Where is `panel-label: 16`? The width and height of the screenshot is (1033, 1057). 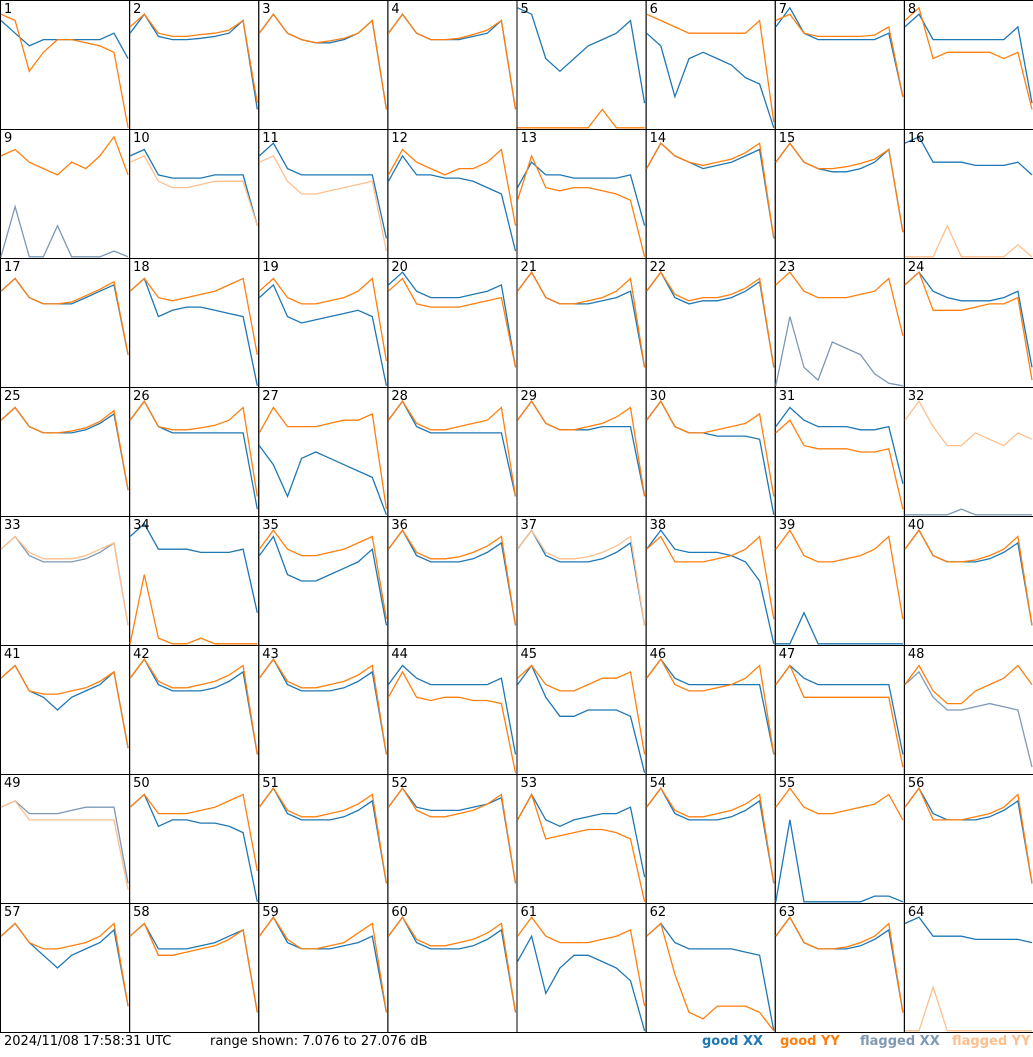 panel-label: 16 is located at coordinates (916, 138).